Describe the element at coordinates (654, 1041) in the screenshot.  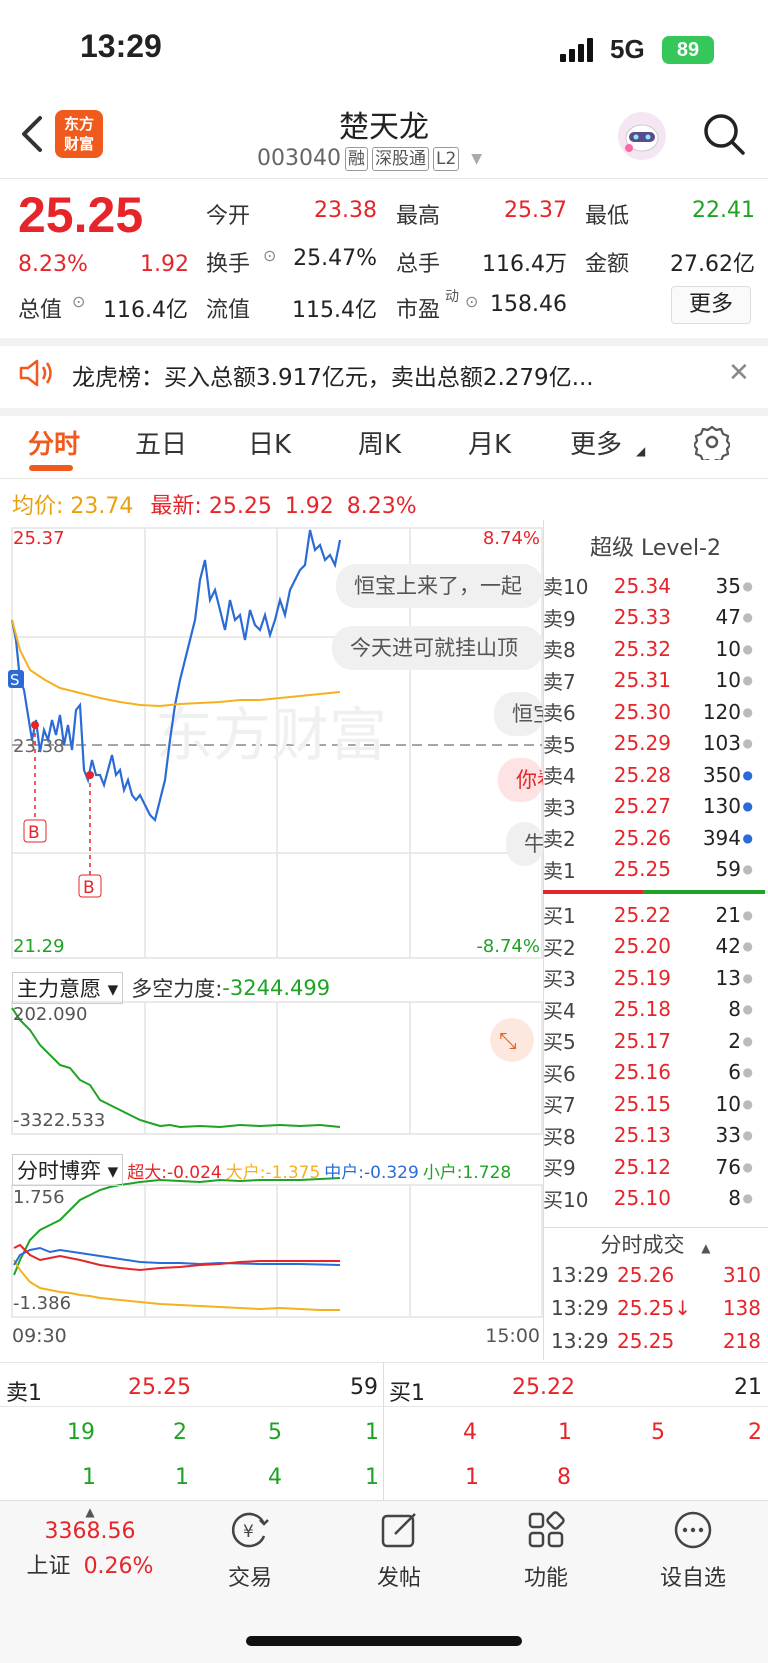
I see `bid-row: 买5 25.17 2 ●` at that location.